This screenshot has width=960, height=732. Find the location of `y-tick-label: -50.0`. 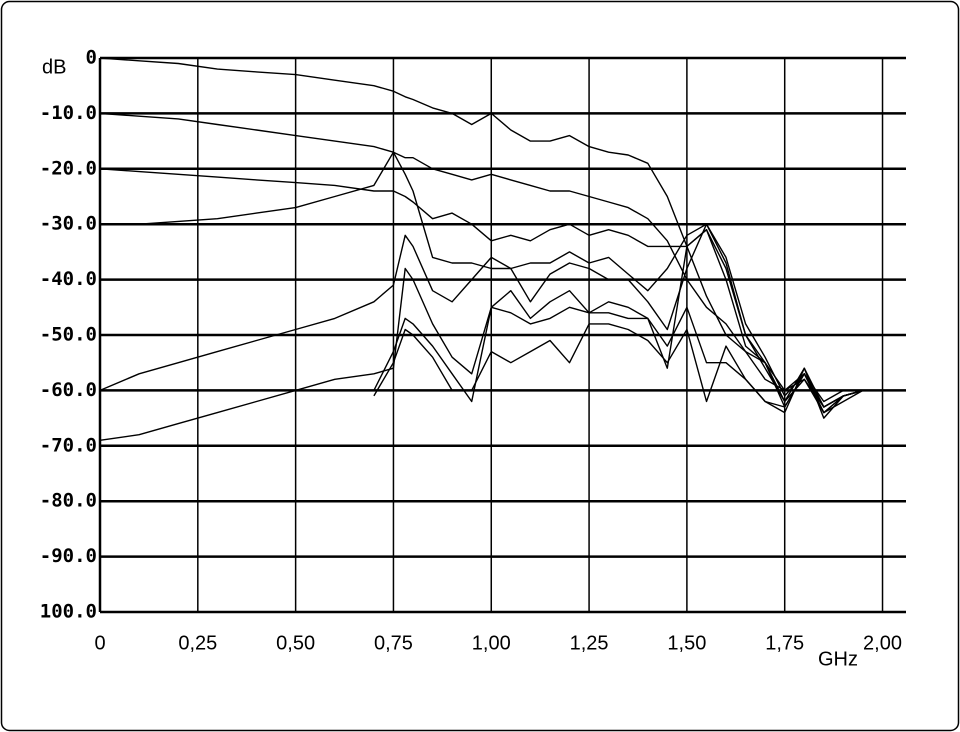

y-tick-label: -50.0 is located at coordinates (68, 335).